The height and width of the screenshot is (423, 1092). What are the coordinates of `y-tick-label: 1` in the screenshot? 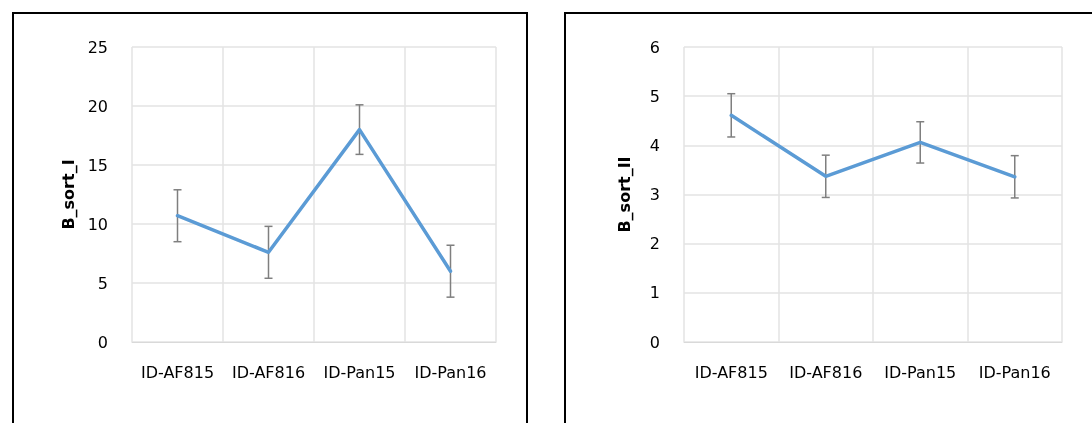 It's located at (654, 293).